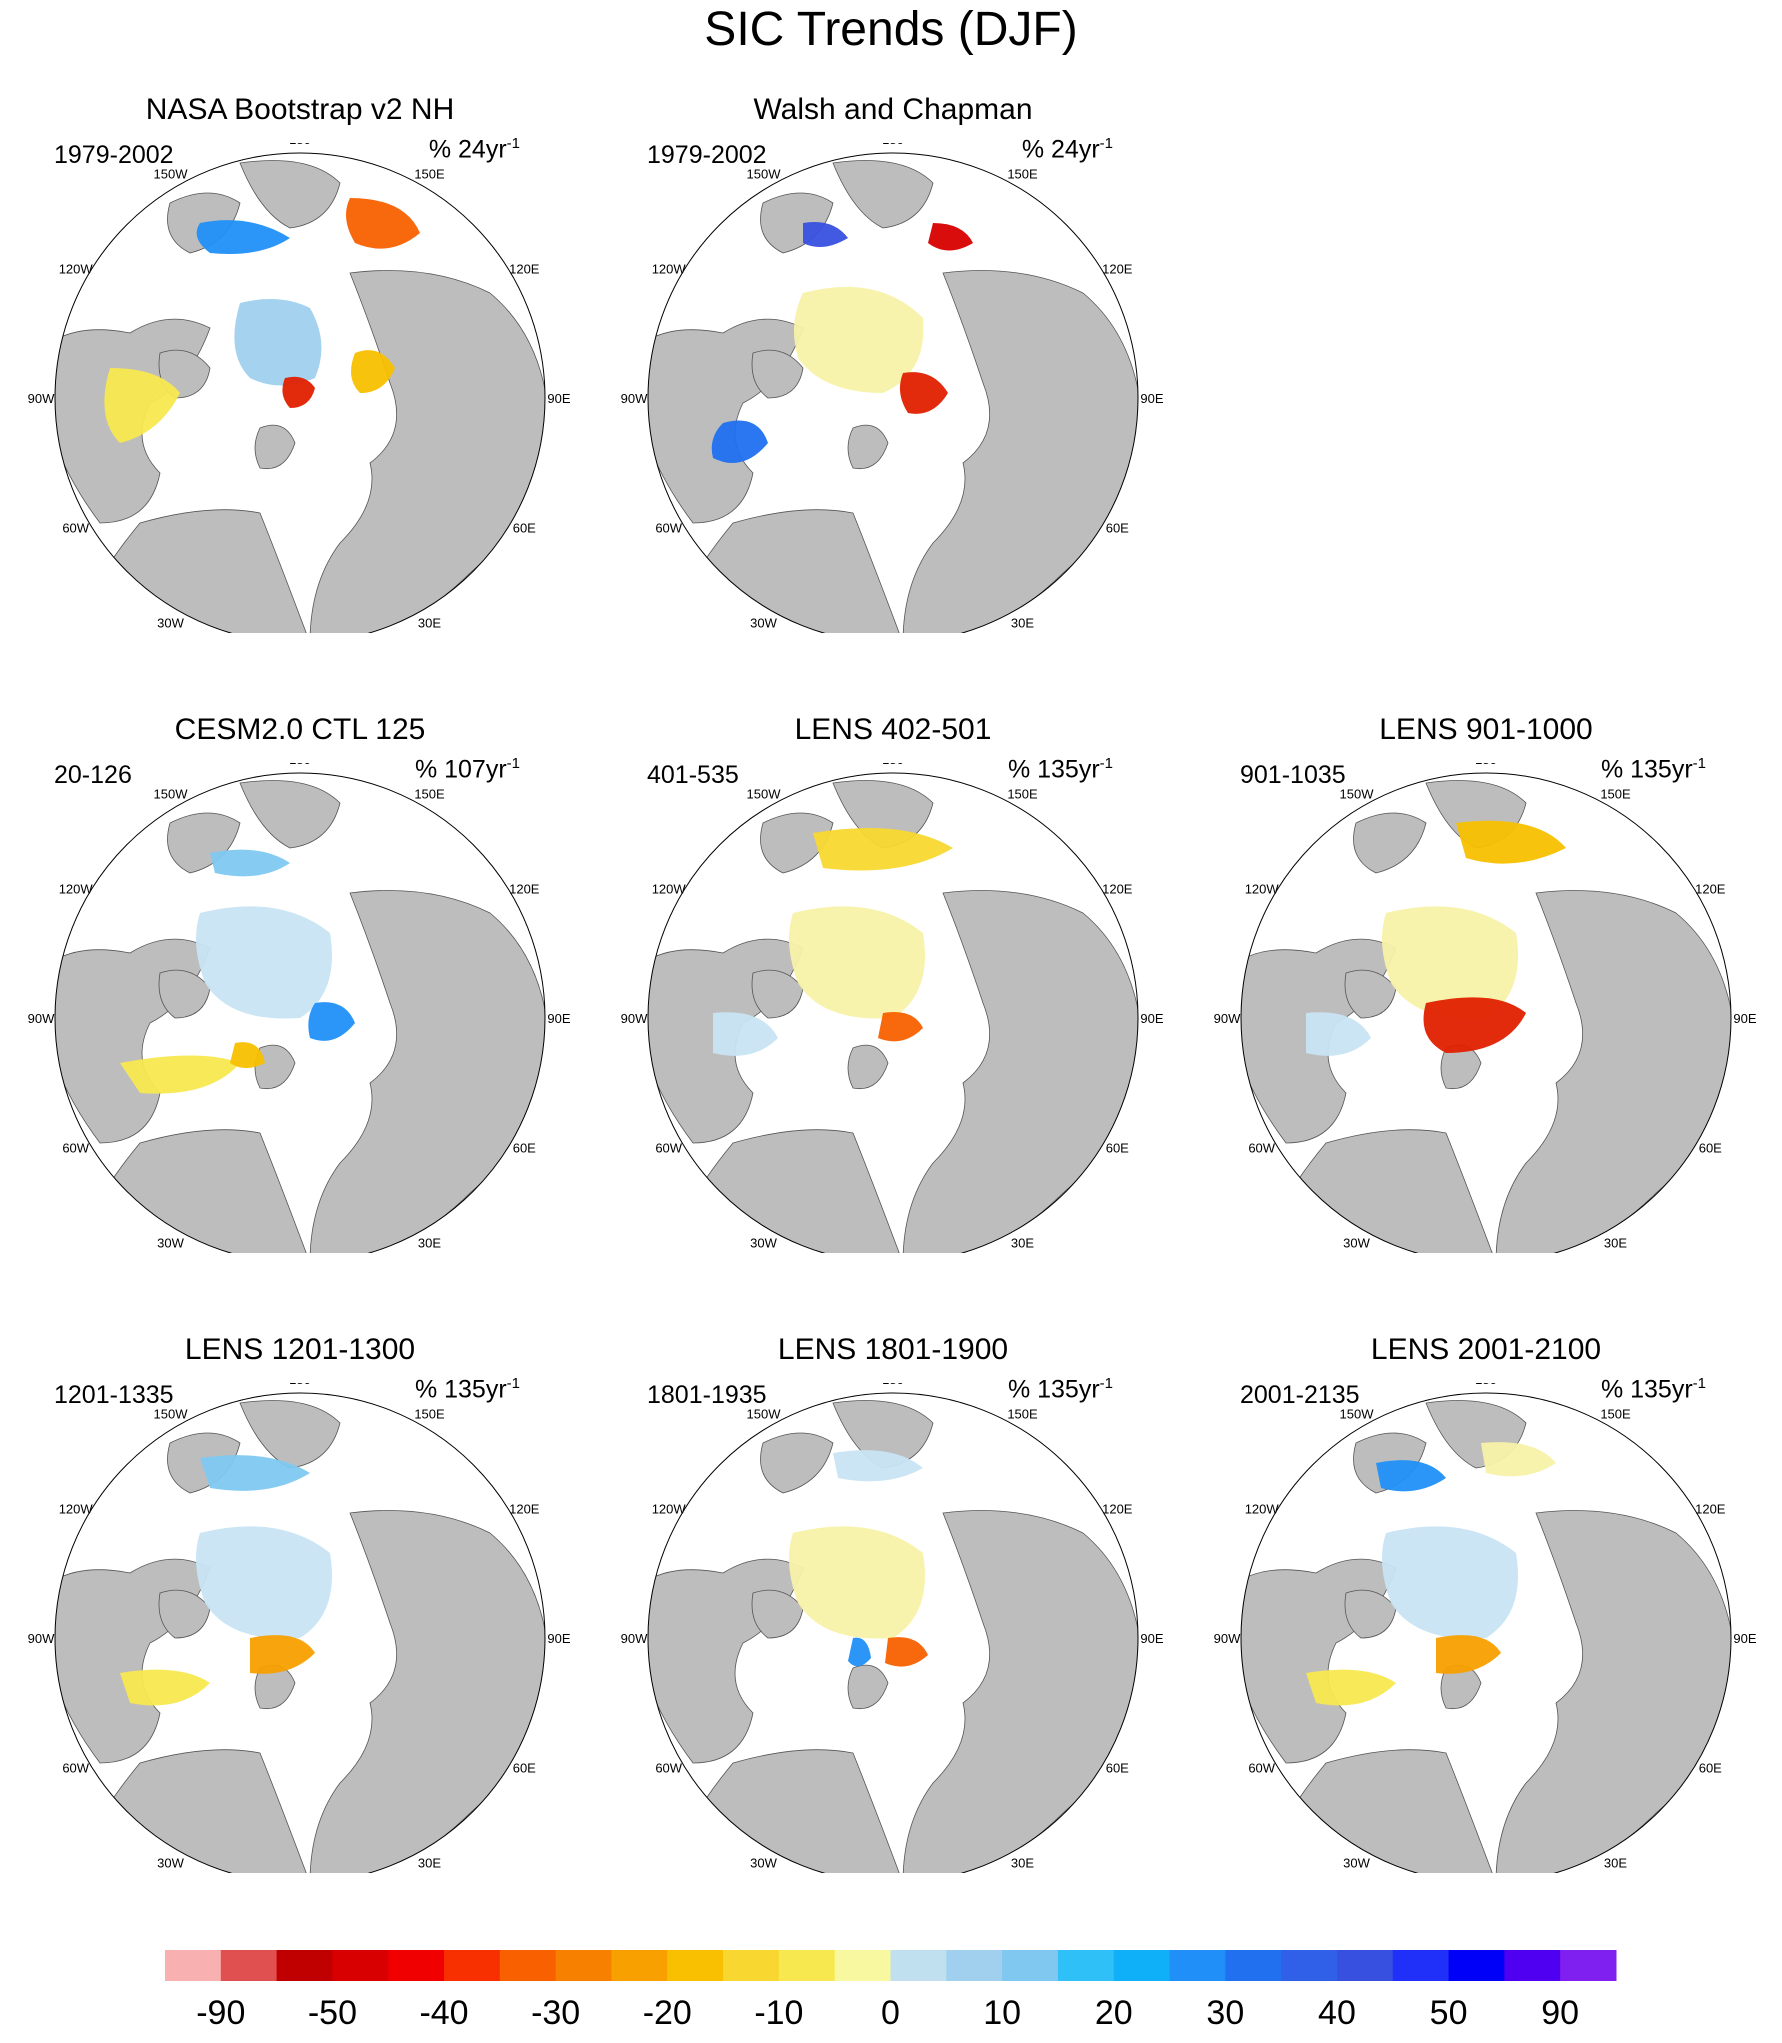 Image resolution: width=1782 pixels, height=2043 pixels. What do you see at coordinates (893, 729) in the screenshot?
I see `panel-title: LENS 402-501` at bounding box center [893, 729].